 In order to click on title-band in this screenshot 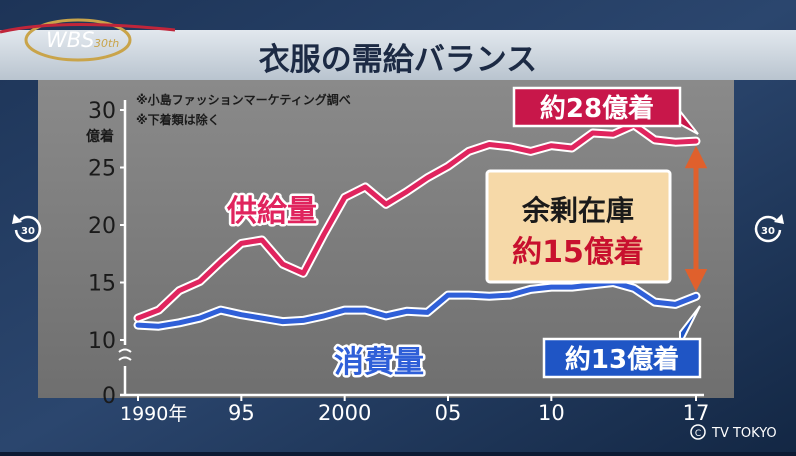, I will do `click(398, 55)`.